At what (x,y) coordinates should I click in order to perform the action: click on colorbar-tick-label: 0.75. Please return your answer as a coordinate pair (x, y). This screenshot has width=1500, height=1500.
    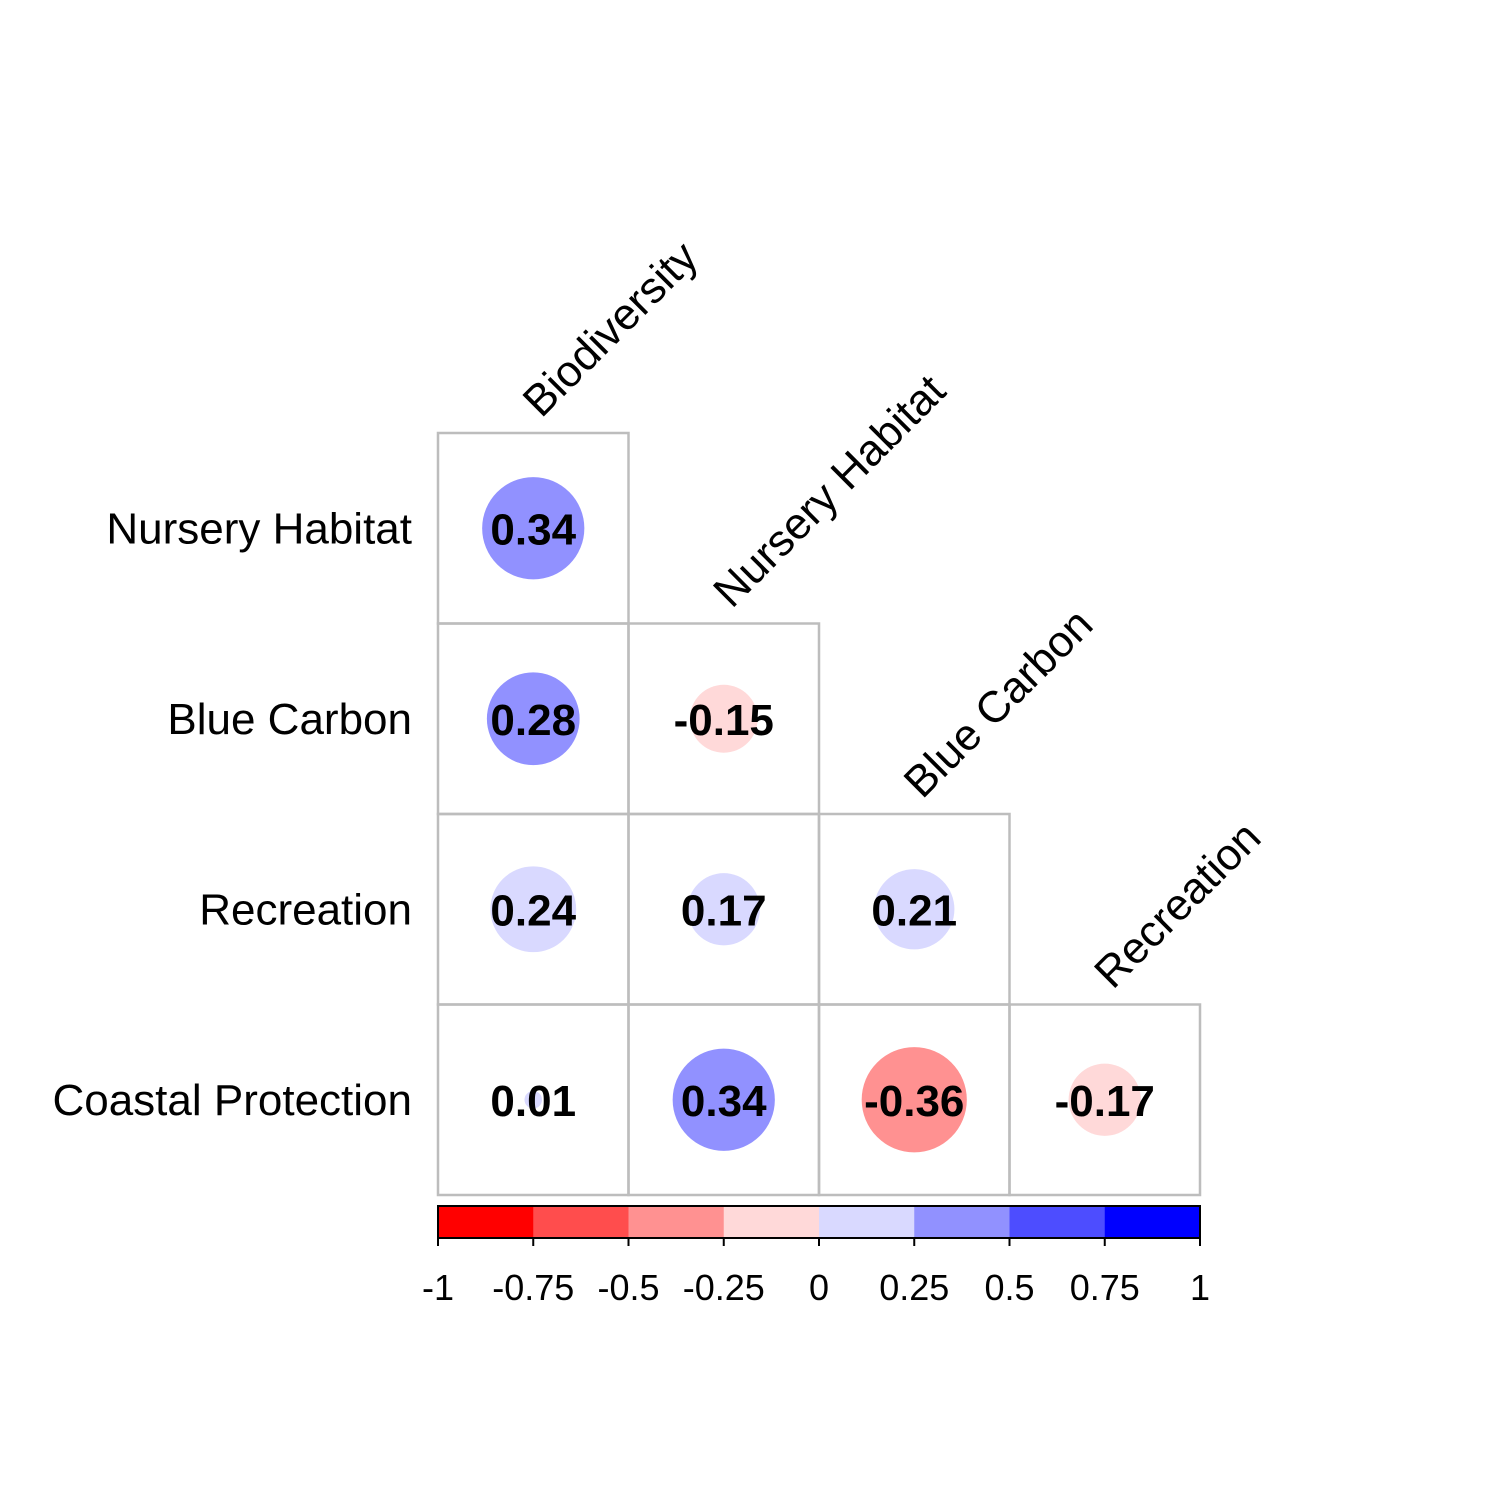
    Looking at the image, I should click on (1105, 1287).